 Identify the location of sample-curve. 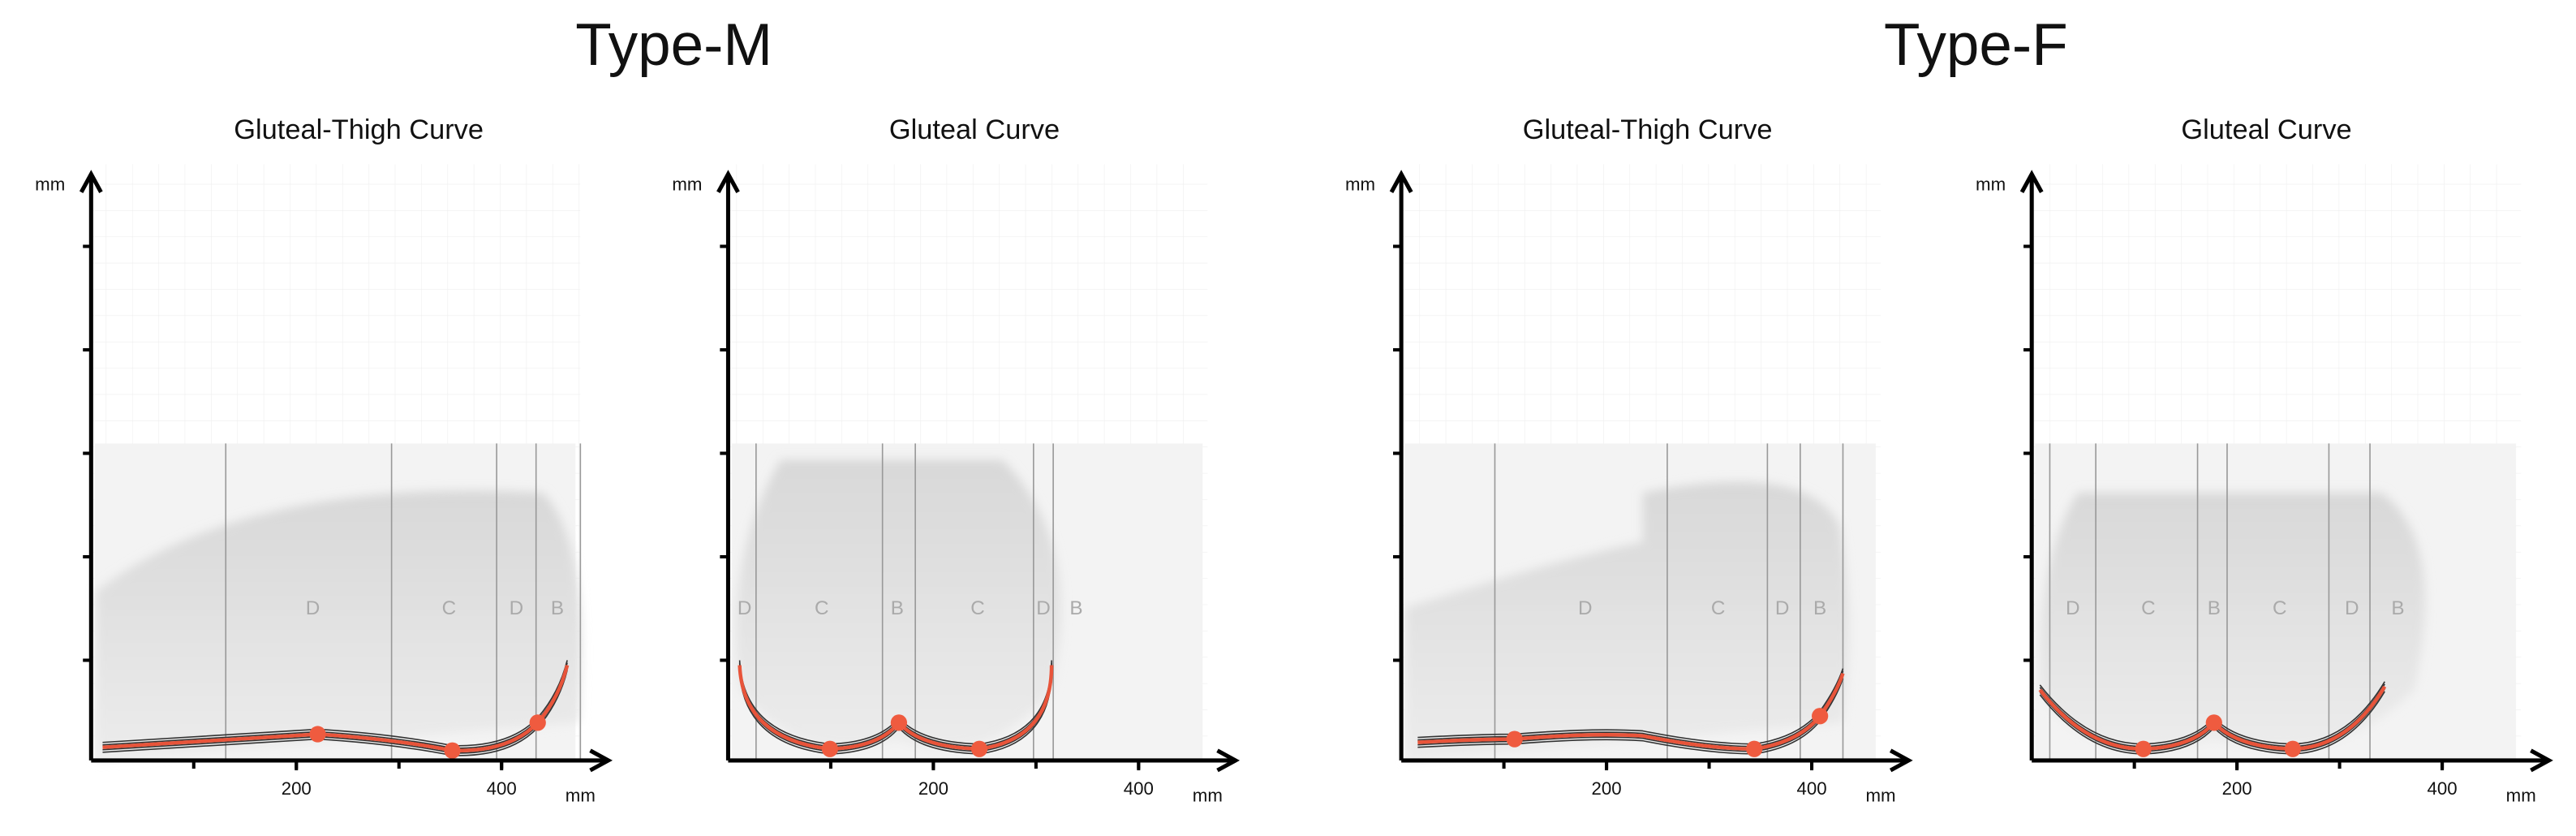
(335, 703).